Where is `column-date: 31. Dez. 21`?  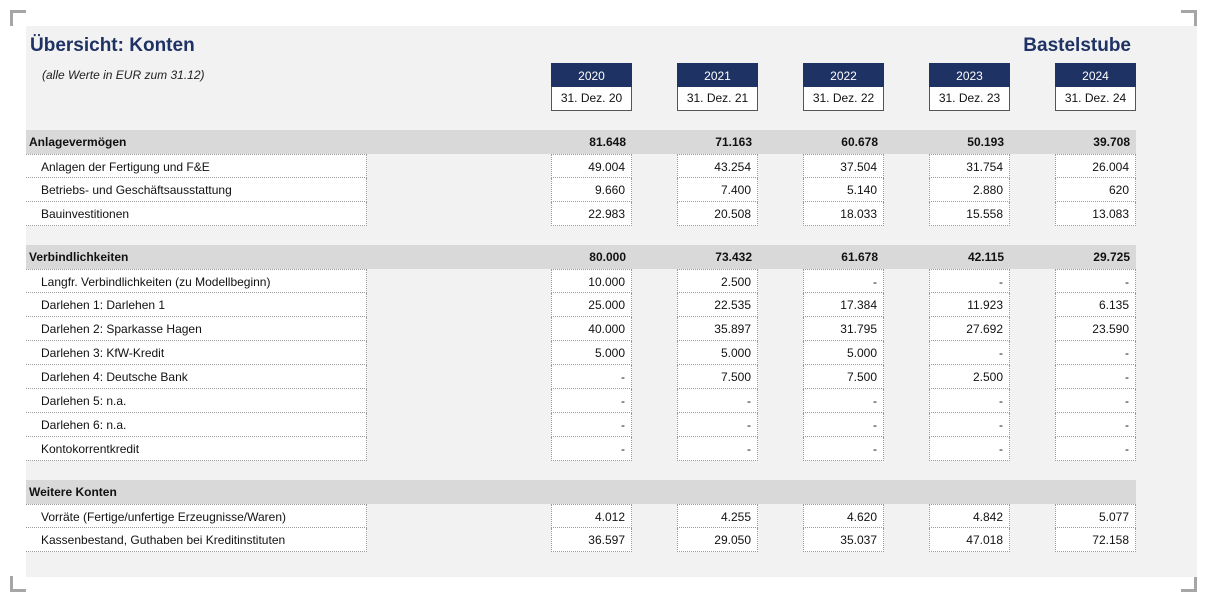
column-date: 31. Dez. 21 is located at coordinates (717, 99).